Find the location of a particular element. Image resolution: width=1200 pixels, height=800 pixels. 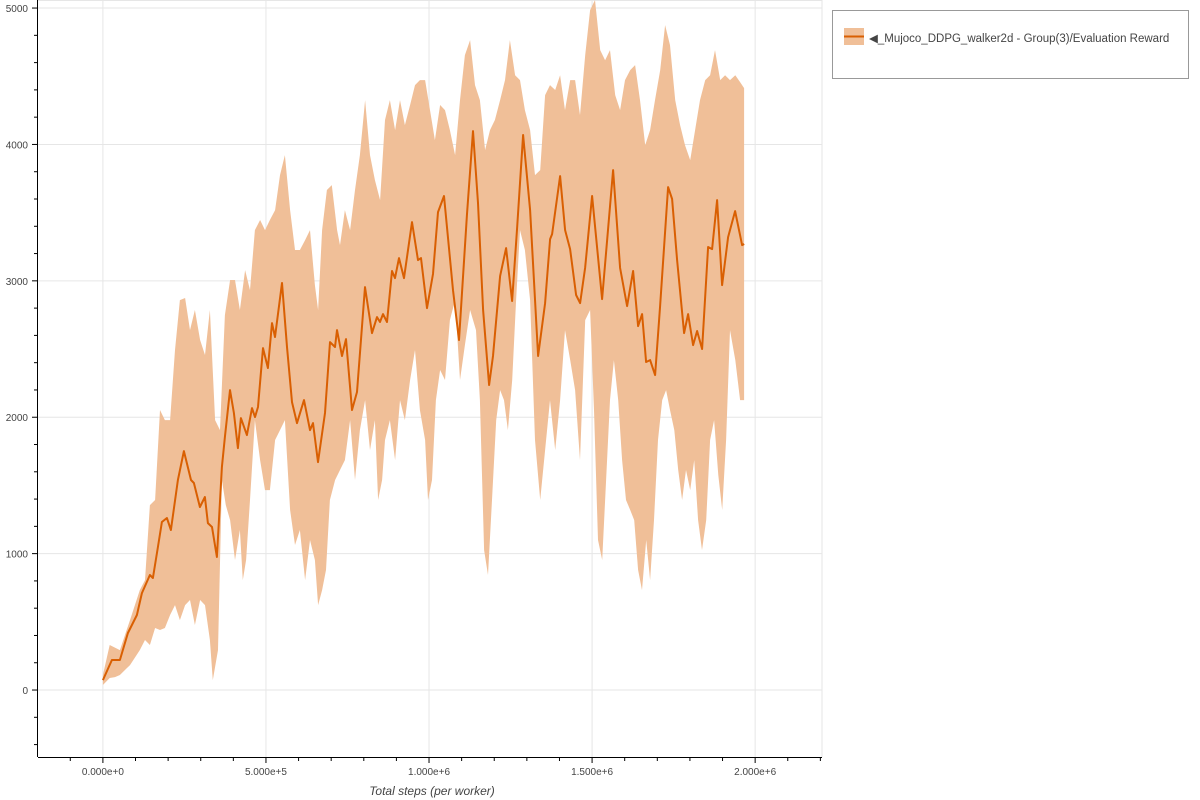

y-tick-label: 3000 is located at coordinates (17, 282).